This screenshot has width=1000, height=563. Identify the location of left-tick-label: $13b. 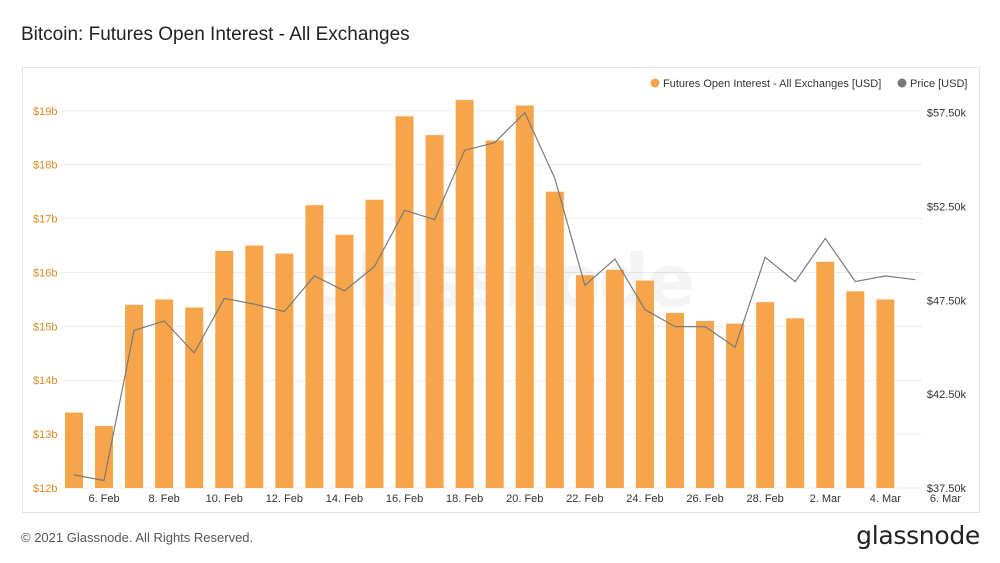
(45, 435).